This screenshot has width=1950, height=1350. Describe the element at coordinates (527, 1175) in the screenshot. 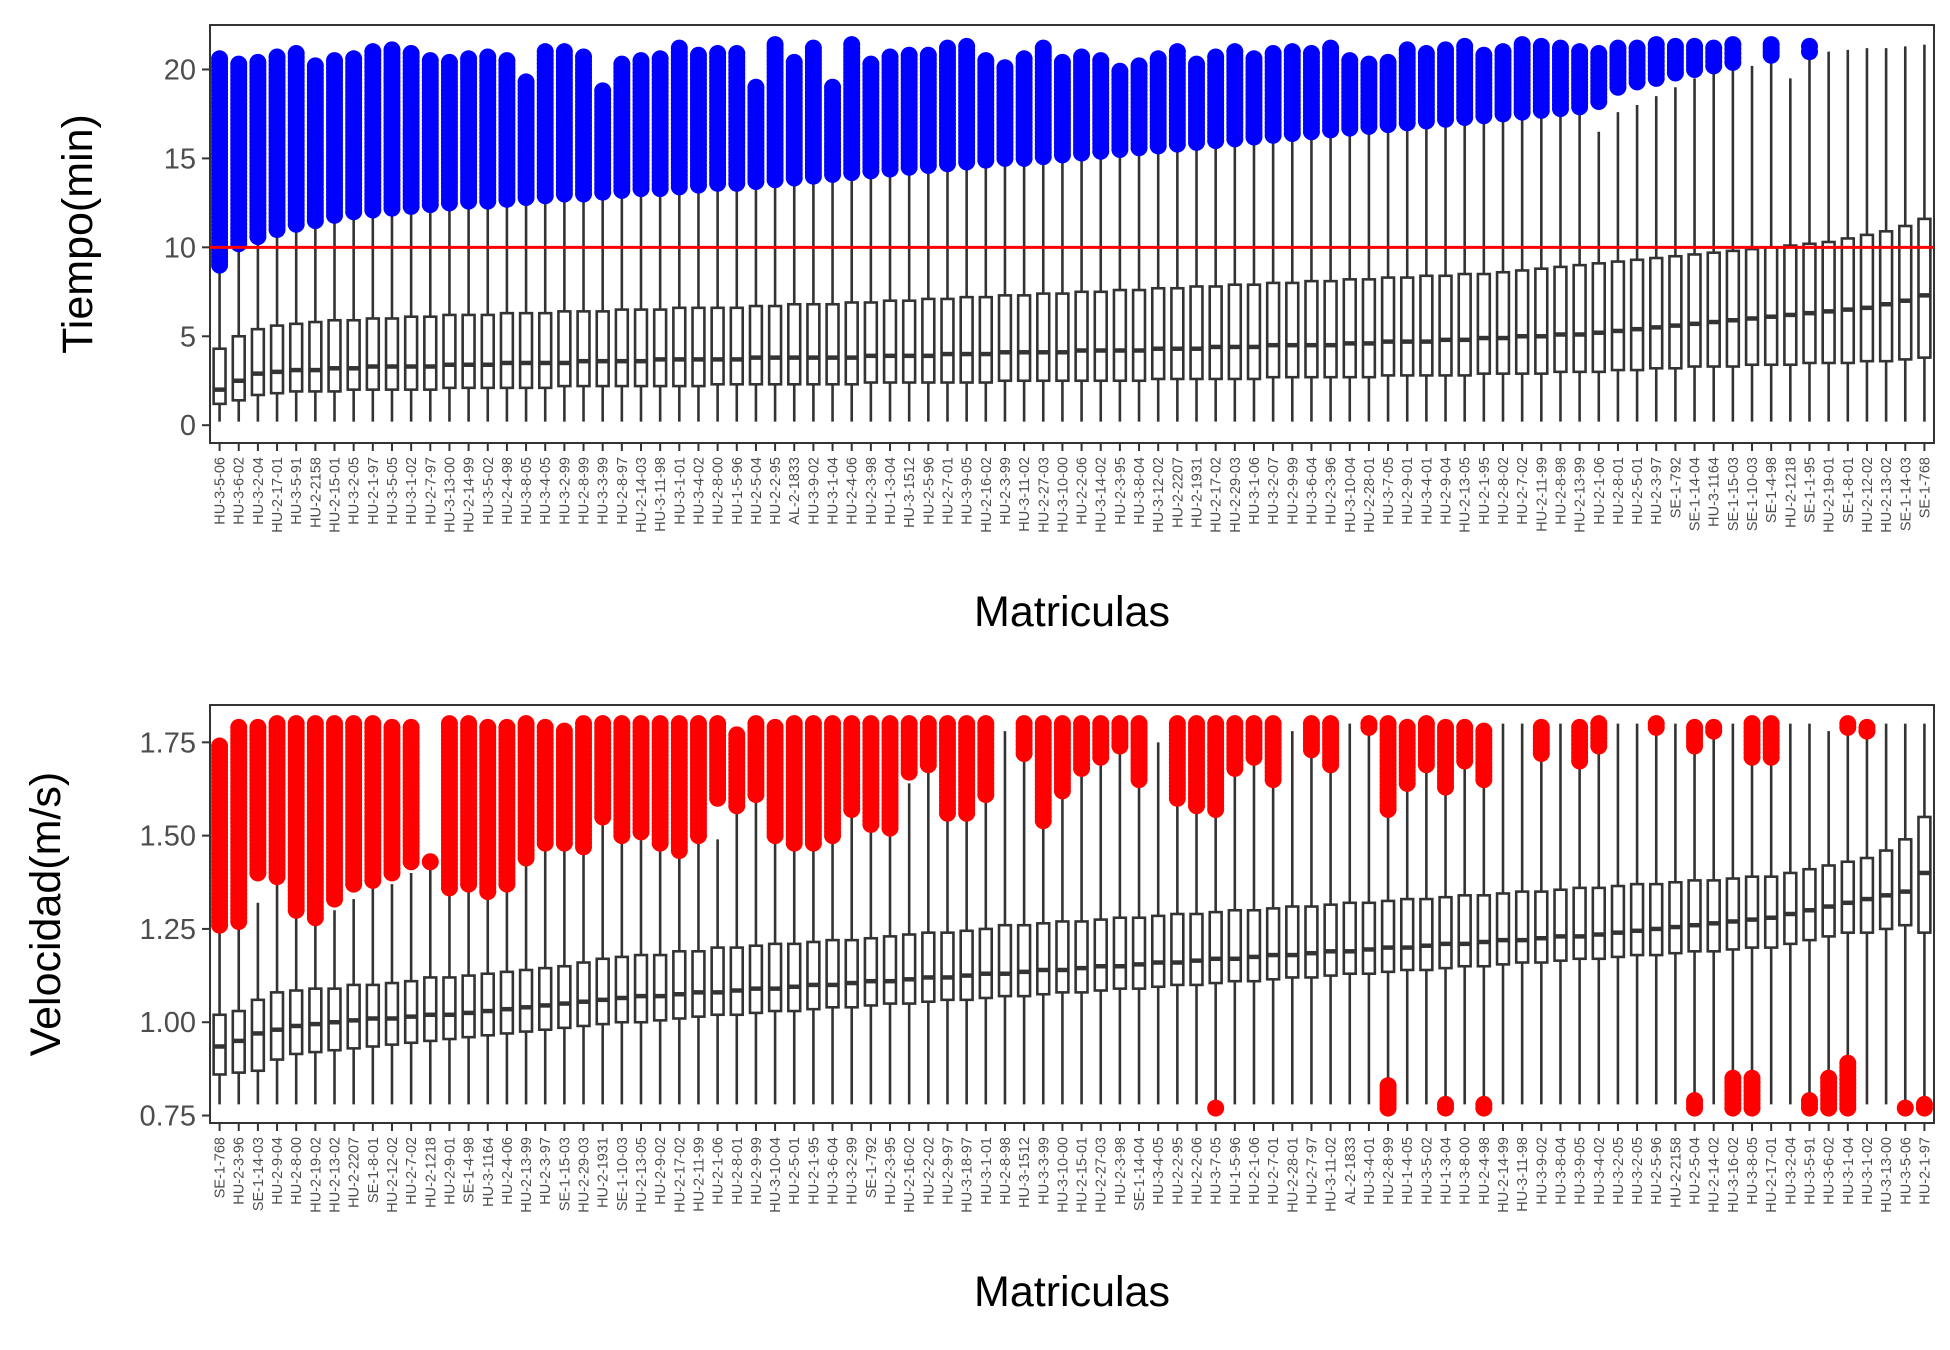

I see `x-tick-label: HU-2-13-99` at that location.